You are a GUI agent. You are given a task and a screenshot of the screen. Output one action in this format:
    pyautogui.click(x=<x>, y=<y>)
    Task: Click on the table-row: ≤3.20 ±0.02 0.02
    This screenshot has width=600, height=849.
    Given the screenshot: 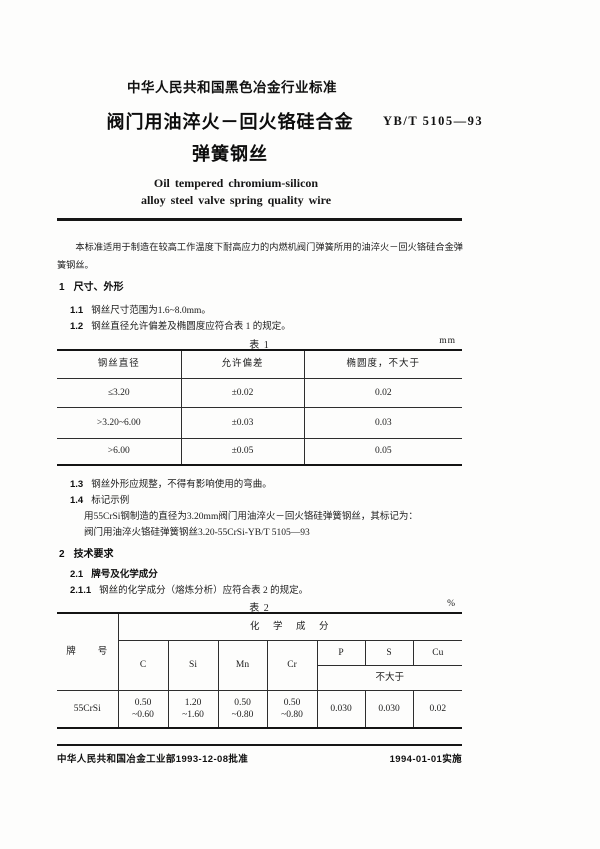 What is the action you would take?
    pyautogui.click(x=259, y=392)
    